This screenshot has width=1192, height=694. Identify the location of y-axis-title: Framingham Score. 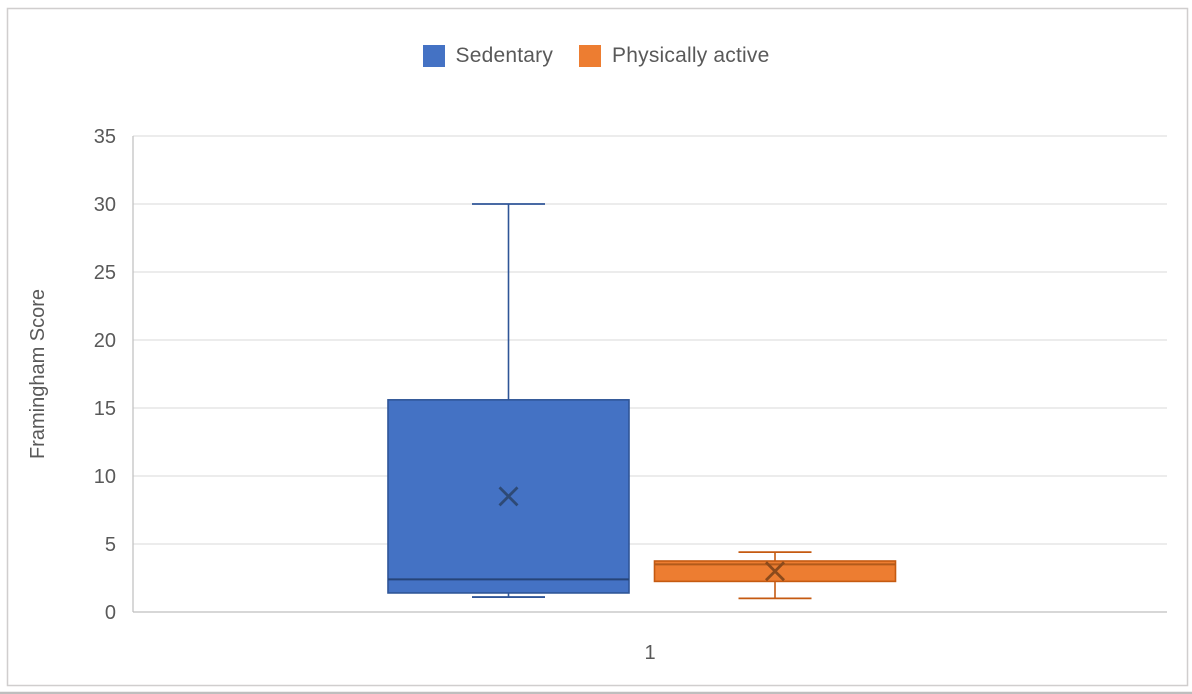
(38, 374).